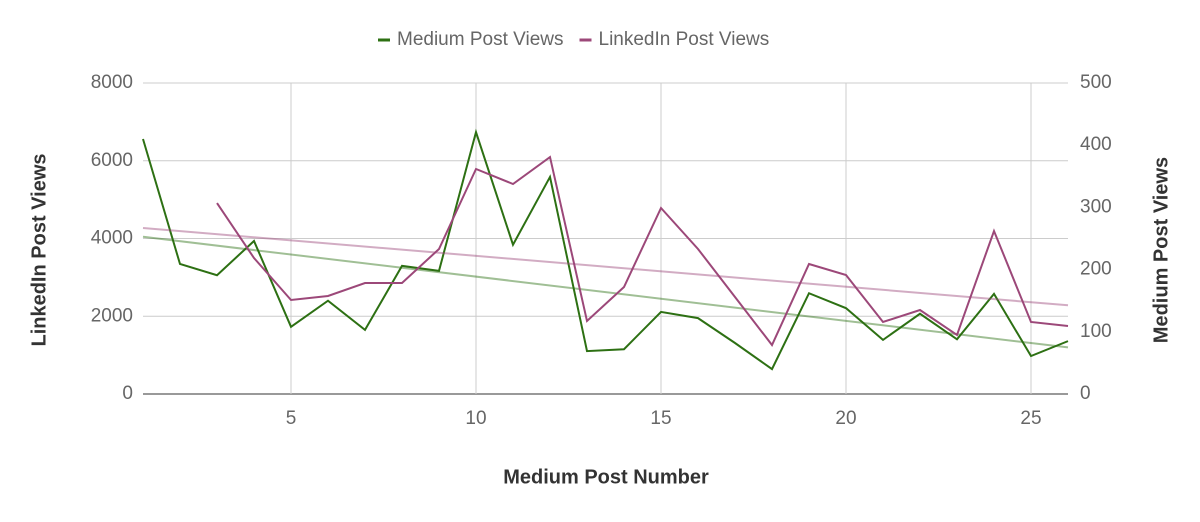 This screenshot has width=1200, height=522. What do you see at coordinates (605, 267) in the screenshot?
I see `trendline` at bounding box center [605, 267].